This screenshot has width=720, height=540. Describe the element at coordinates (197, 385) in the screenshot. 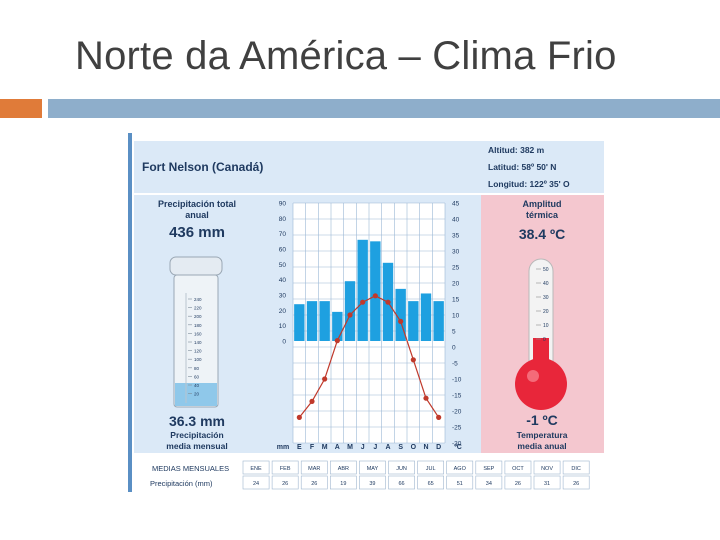

I see `gauge-tick-label: 40` at that location.